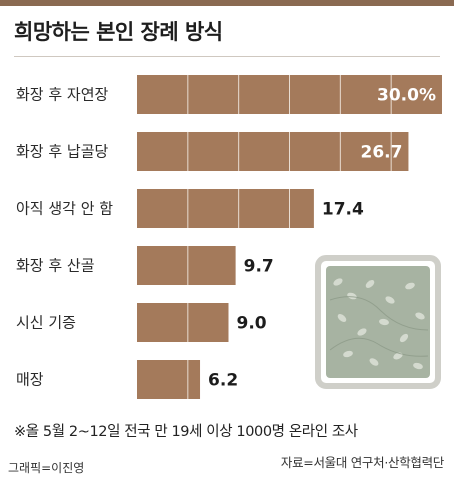 This screenshot has height=483, width=454. Describe the element at coordinates (55, 266) in the screenshot. I see `category-label: 화장 후 산골` at that location.